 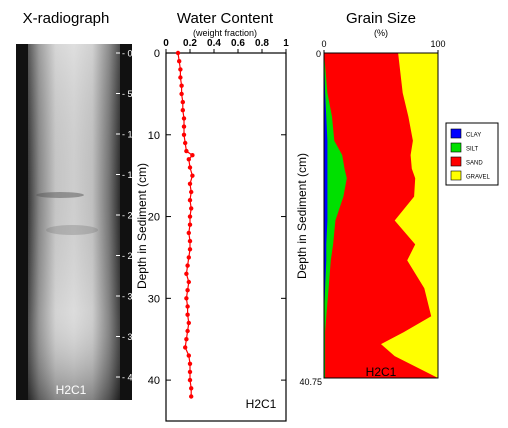 What do you see at coordinates (318, 54) in the screenshot?
I see `grain-y-tick-label: 0` at bounding box center [318, 54].